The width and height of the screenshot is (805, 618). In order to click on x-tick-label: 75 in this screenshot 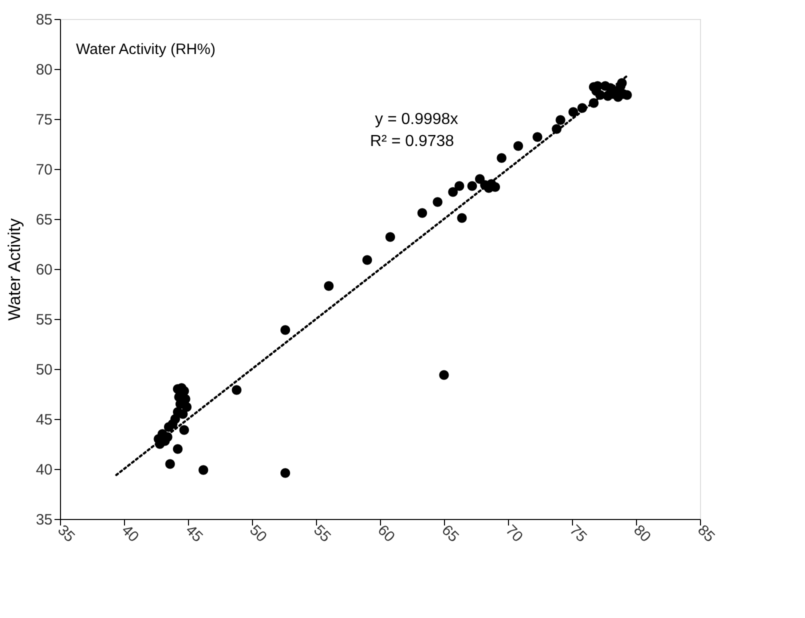, I will do `click(578, 534)`.